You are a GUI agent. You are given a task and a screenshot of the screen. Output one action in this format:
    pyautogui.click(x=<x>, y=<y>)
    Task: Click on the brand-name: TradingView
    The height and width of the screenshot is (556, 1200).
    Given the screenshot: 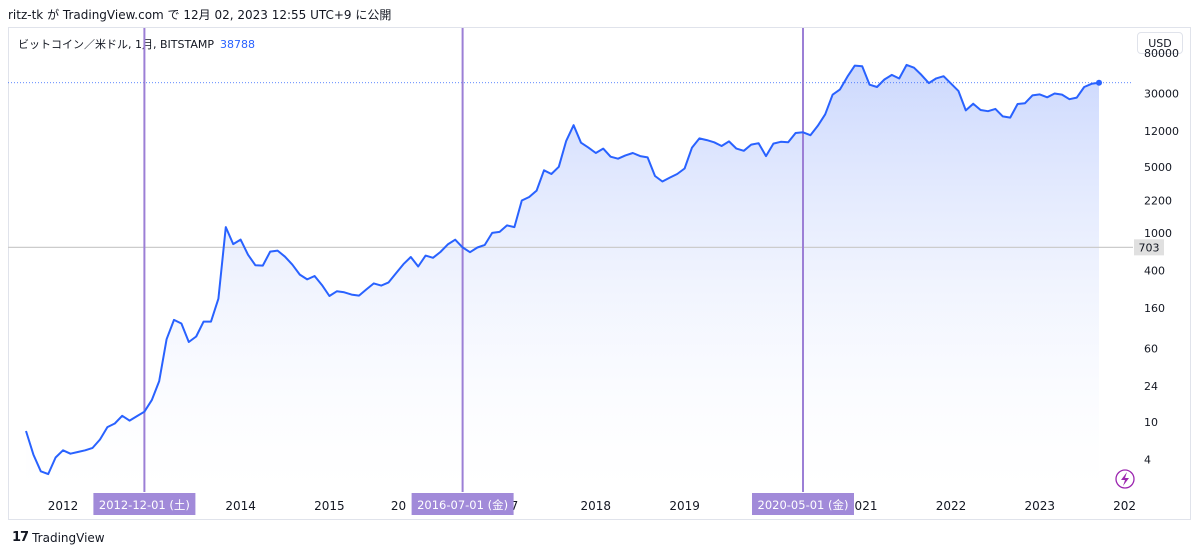 What is the action you would take?
    pyautogui.click(x=68, y=537)
    